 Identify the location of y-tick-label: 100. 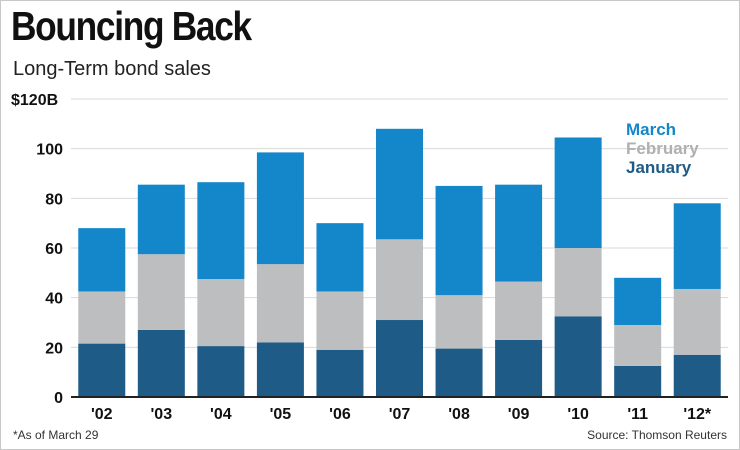
(49, 150).